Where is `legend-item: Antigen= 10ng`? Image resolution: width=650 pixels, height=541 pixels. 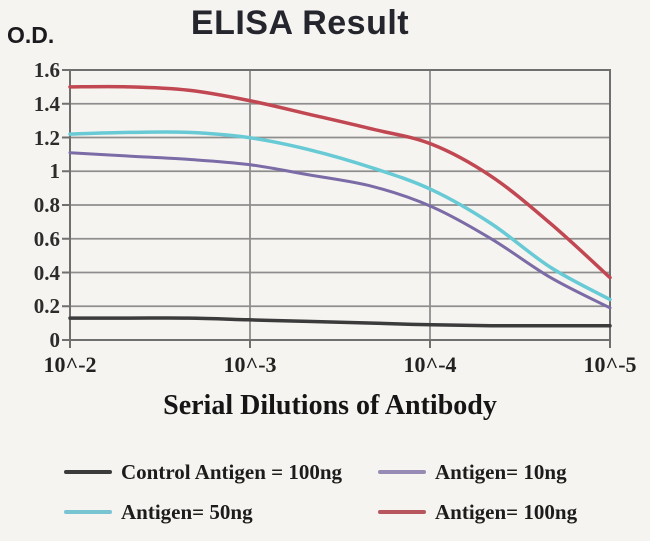 legend-item: Antigen= 10ng is located at coordinates (472, 472).